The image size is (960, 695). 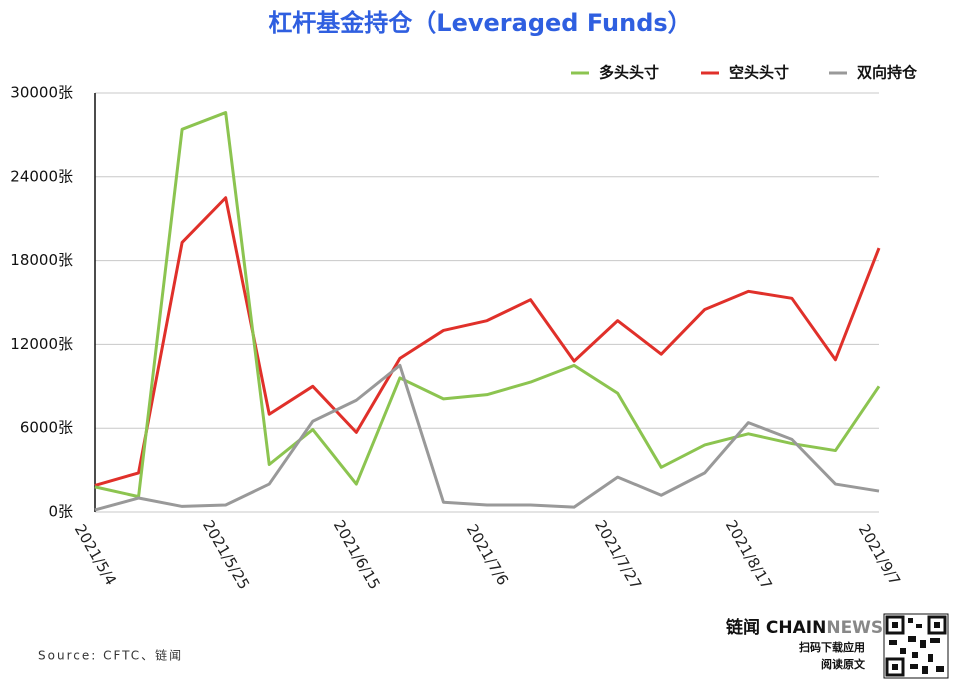 I want to click on brand-news: NEWS, so click(x=854, y=628).